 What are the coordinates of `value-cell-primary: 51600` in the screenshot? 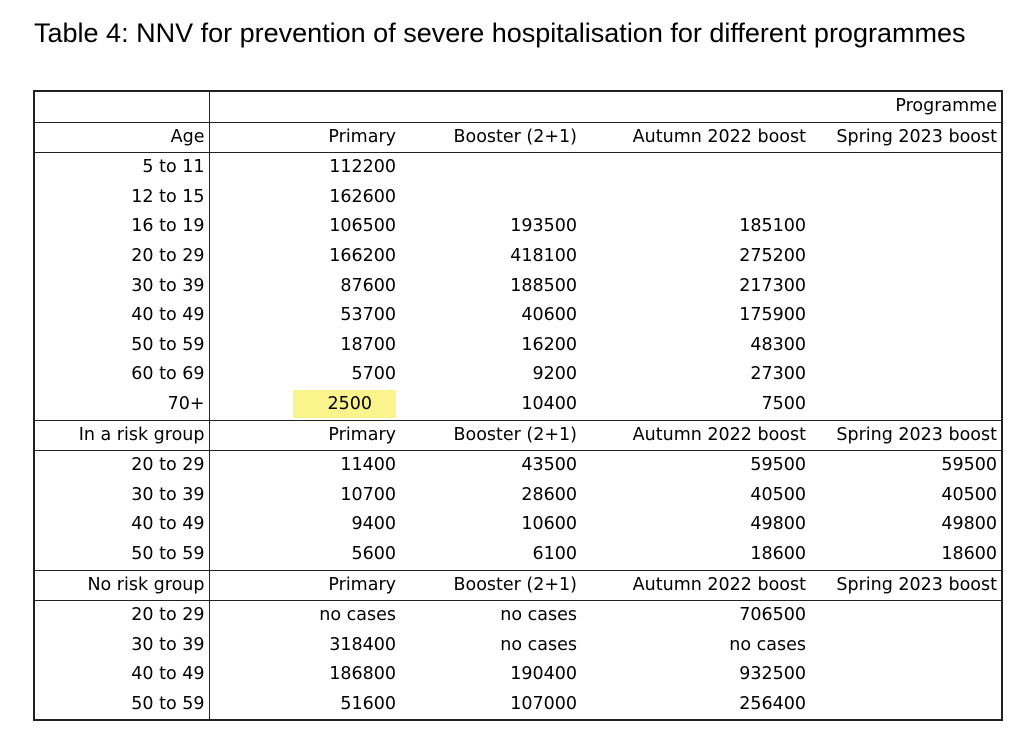 It's located at (304, 705).